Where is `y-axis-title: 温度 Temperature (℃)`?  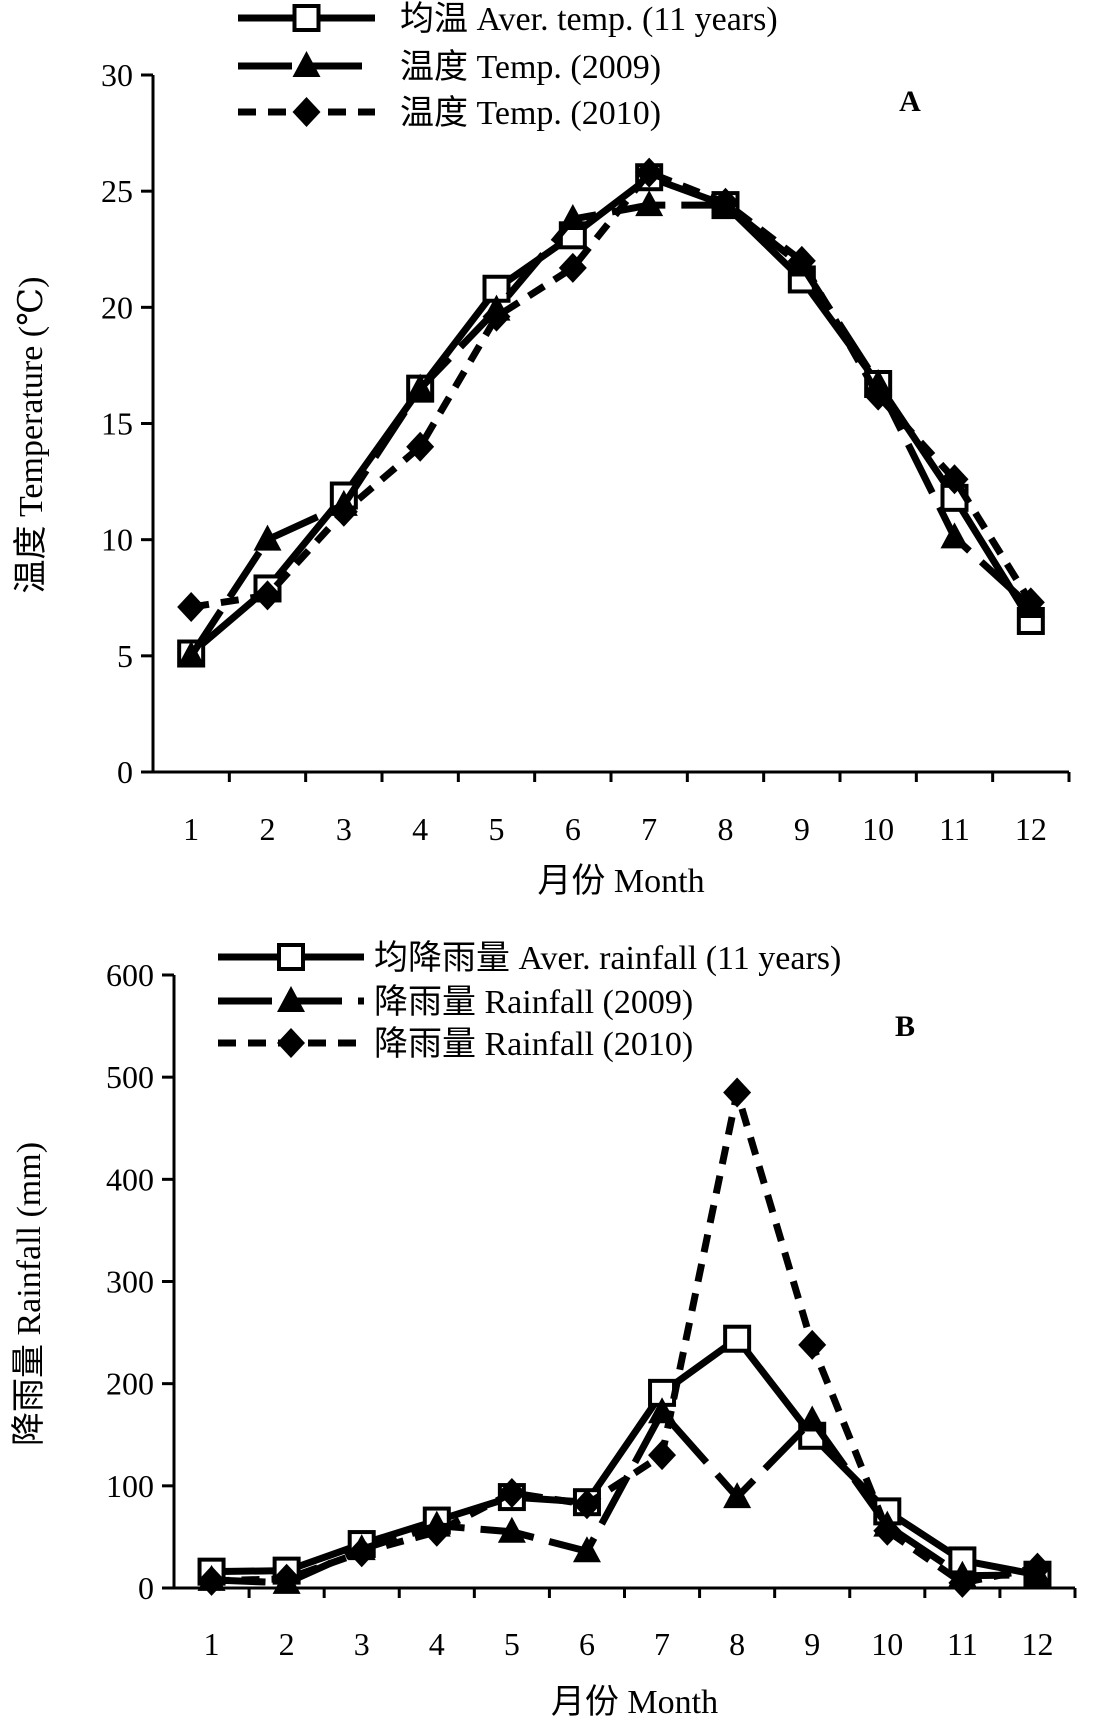 y-axis-title: 温度 Temperature (℃) is located at coordinates (31, 435).